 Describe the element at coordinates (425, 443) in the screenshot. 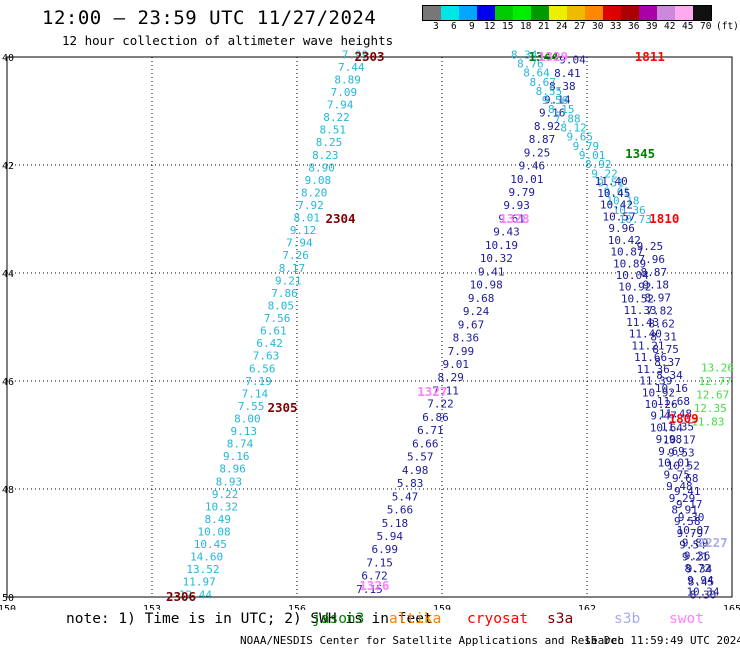

I see `track-b-value: 6.66` at that location.